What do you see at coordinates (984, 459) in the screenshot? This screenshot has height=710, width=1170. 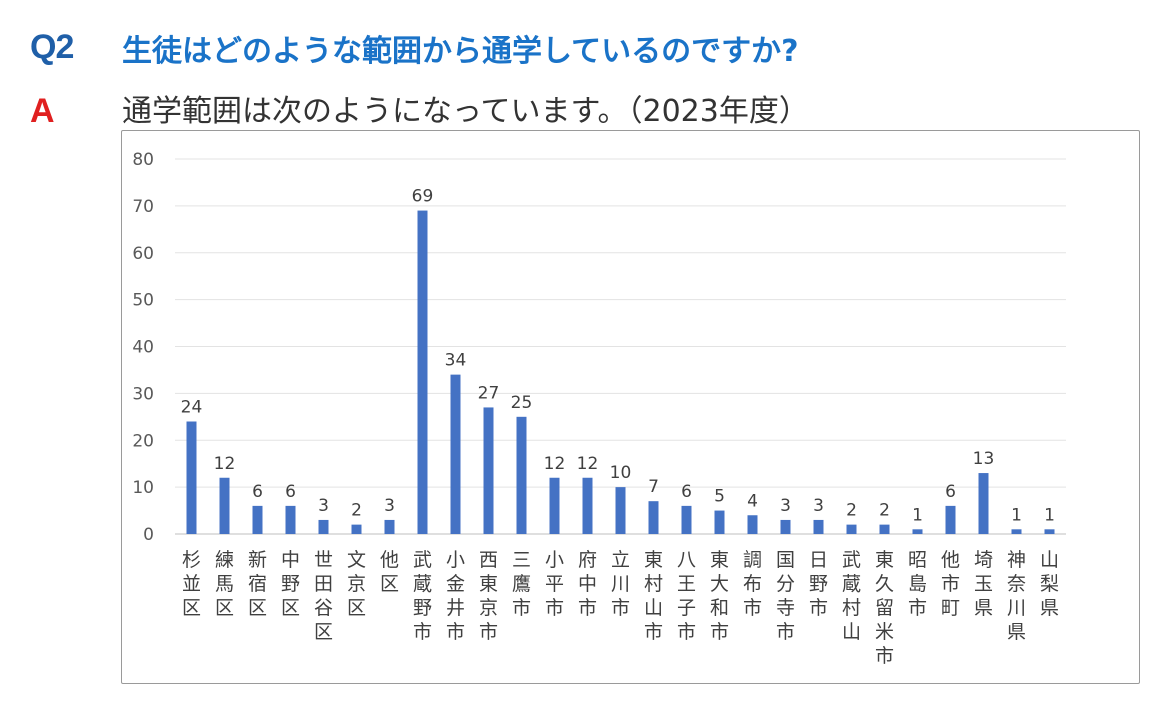 I see `data-label: 13` at bounding box center [984, 459].